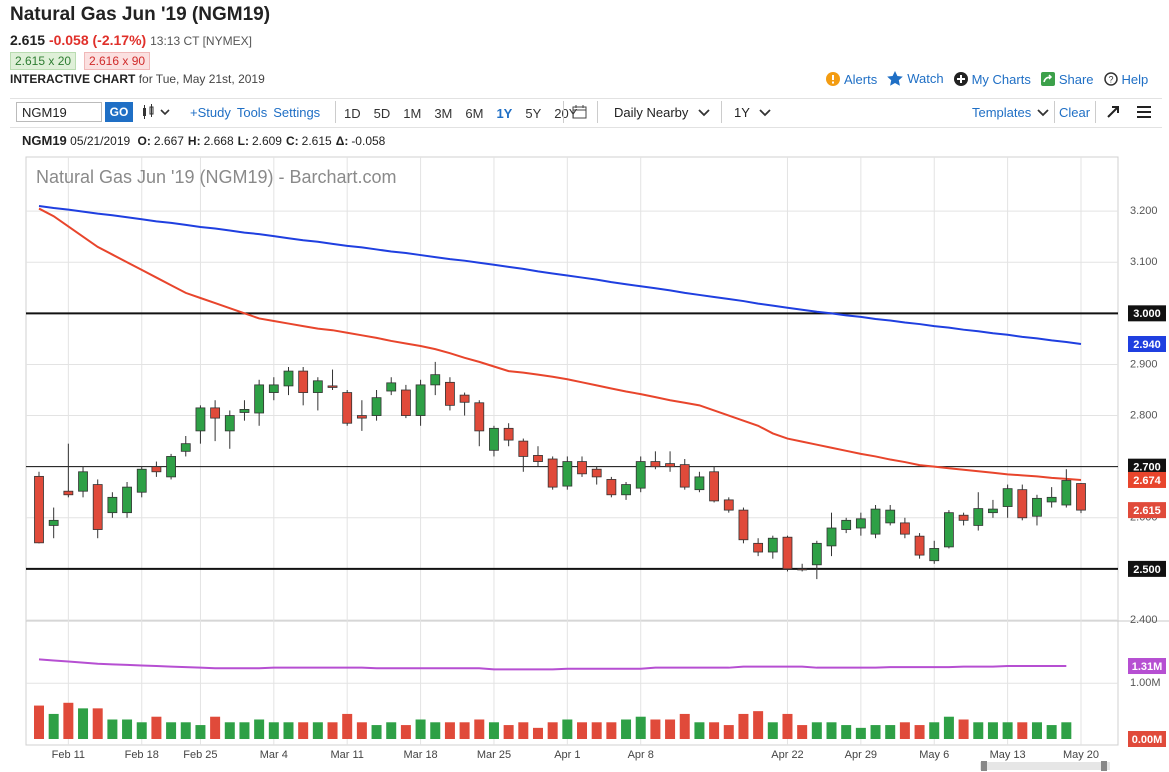  Describe the element at coordinates (566, 113) in the screenshot. I see `period: 20Y` at that location.